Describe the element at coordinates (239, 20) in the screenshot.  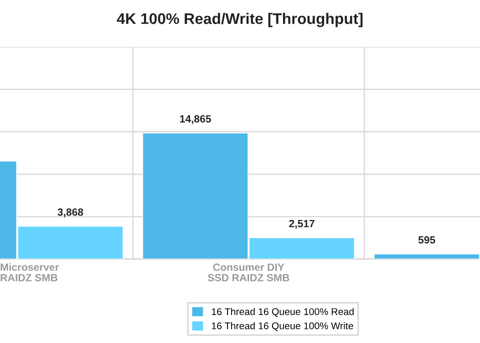
I see `chart-title: 4K 100% Read/Write [Throughput]` at that location.